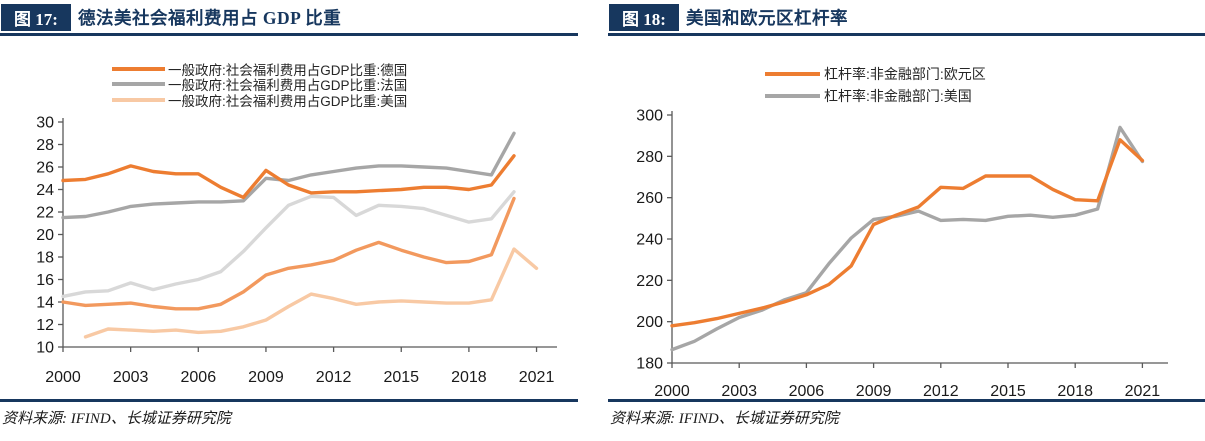  Describe the element at coordinates (767, 18) in the screenshot. I see `figure-title: 美国和欧元区杠杆率` at that location.